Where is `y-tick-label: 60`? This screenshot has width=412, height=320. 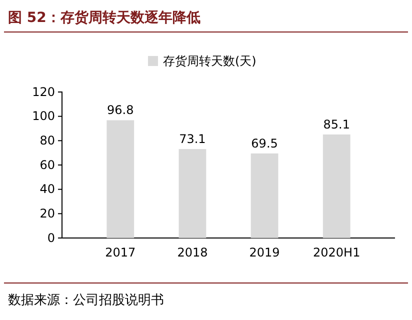 y-tick-label: 60 is located at coordinates (47, 165).